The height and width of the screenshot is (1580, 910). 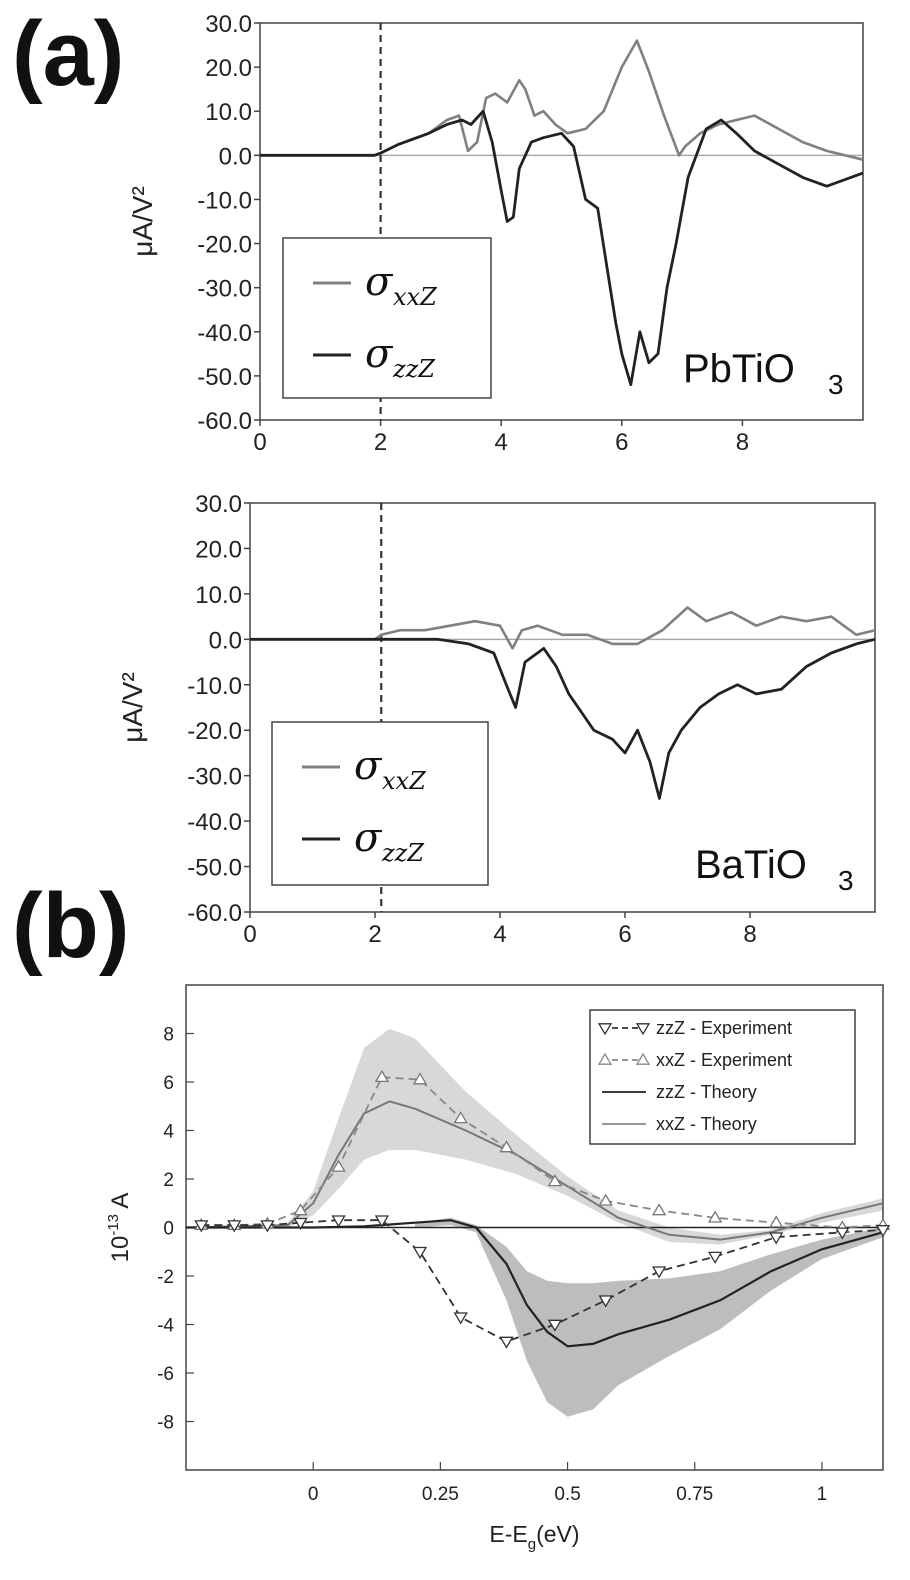 I want to click on x-axis-label-main: E-E, so click(x=508, y=1534).